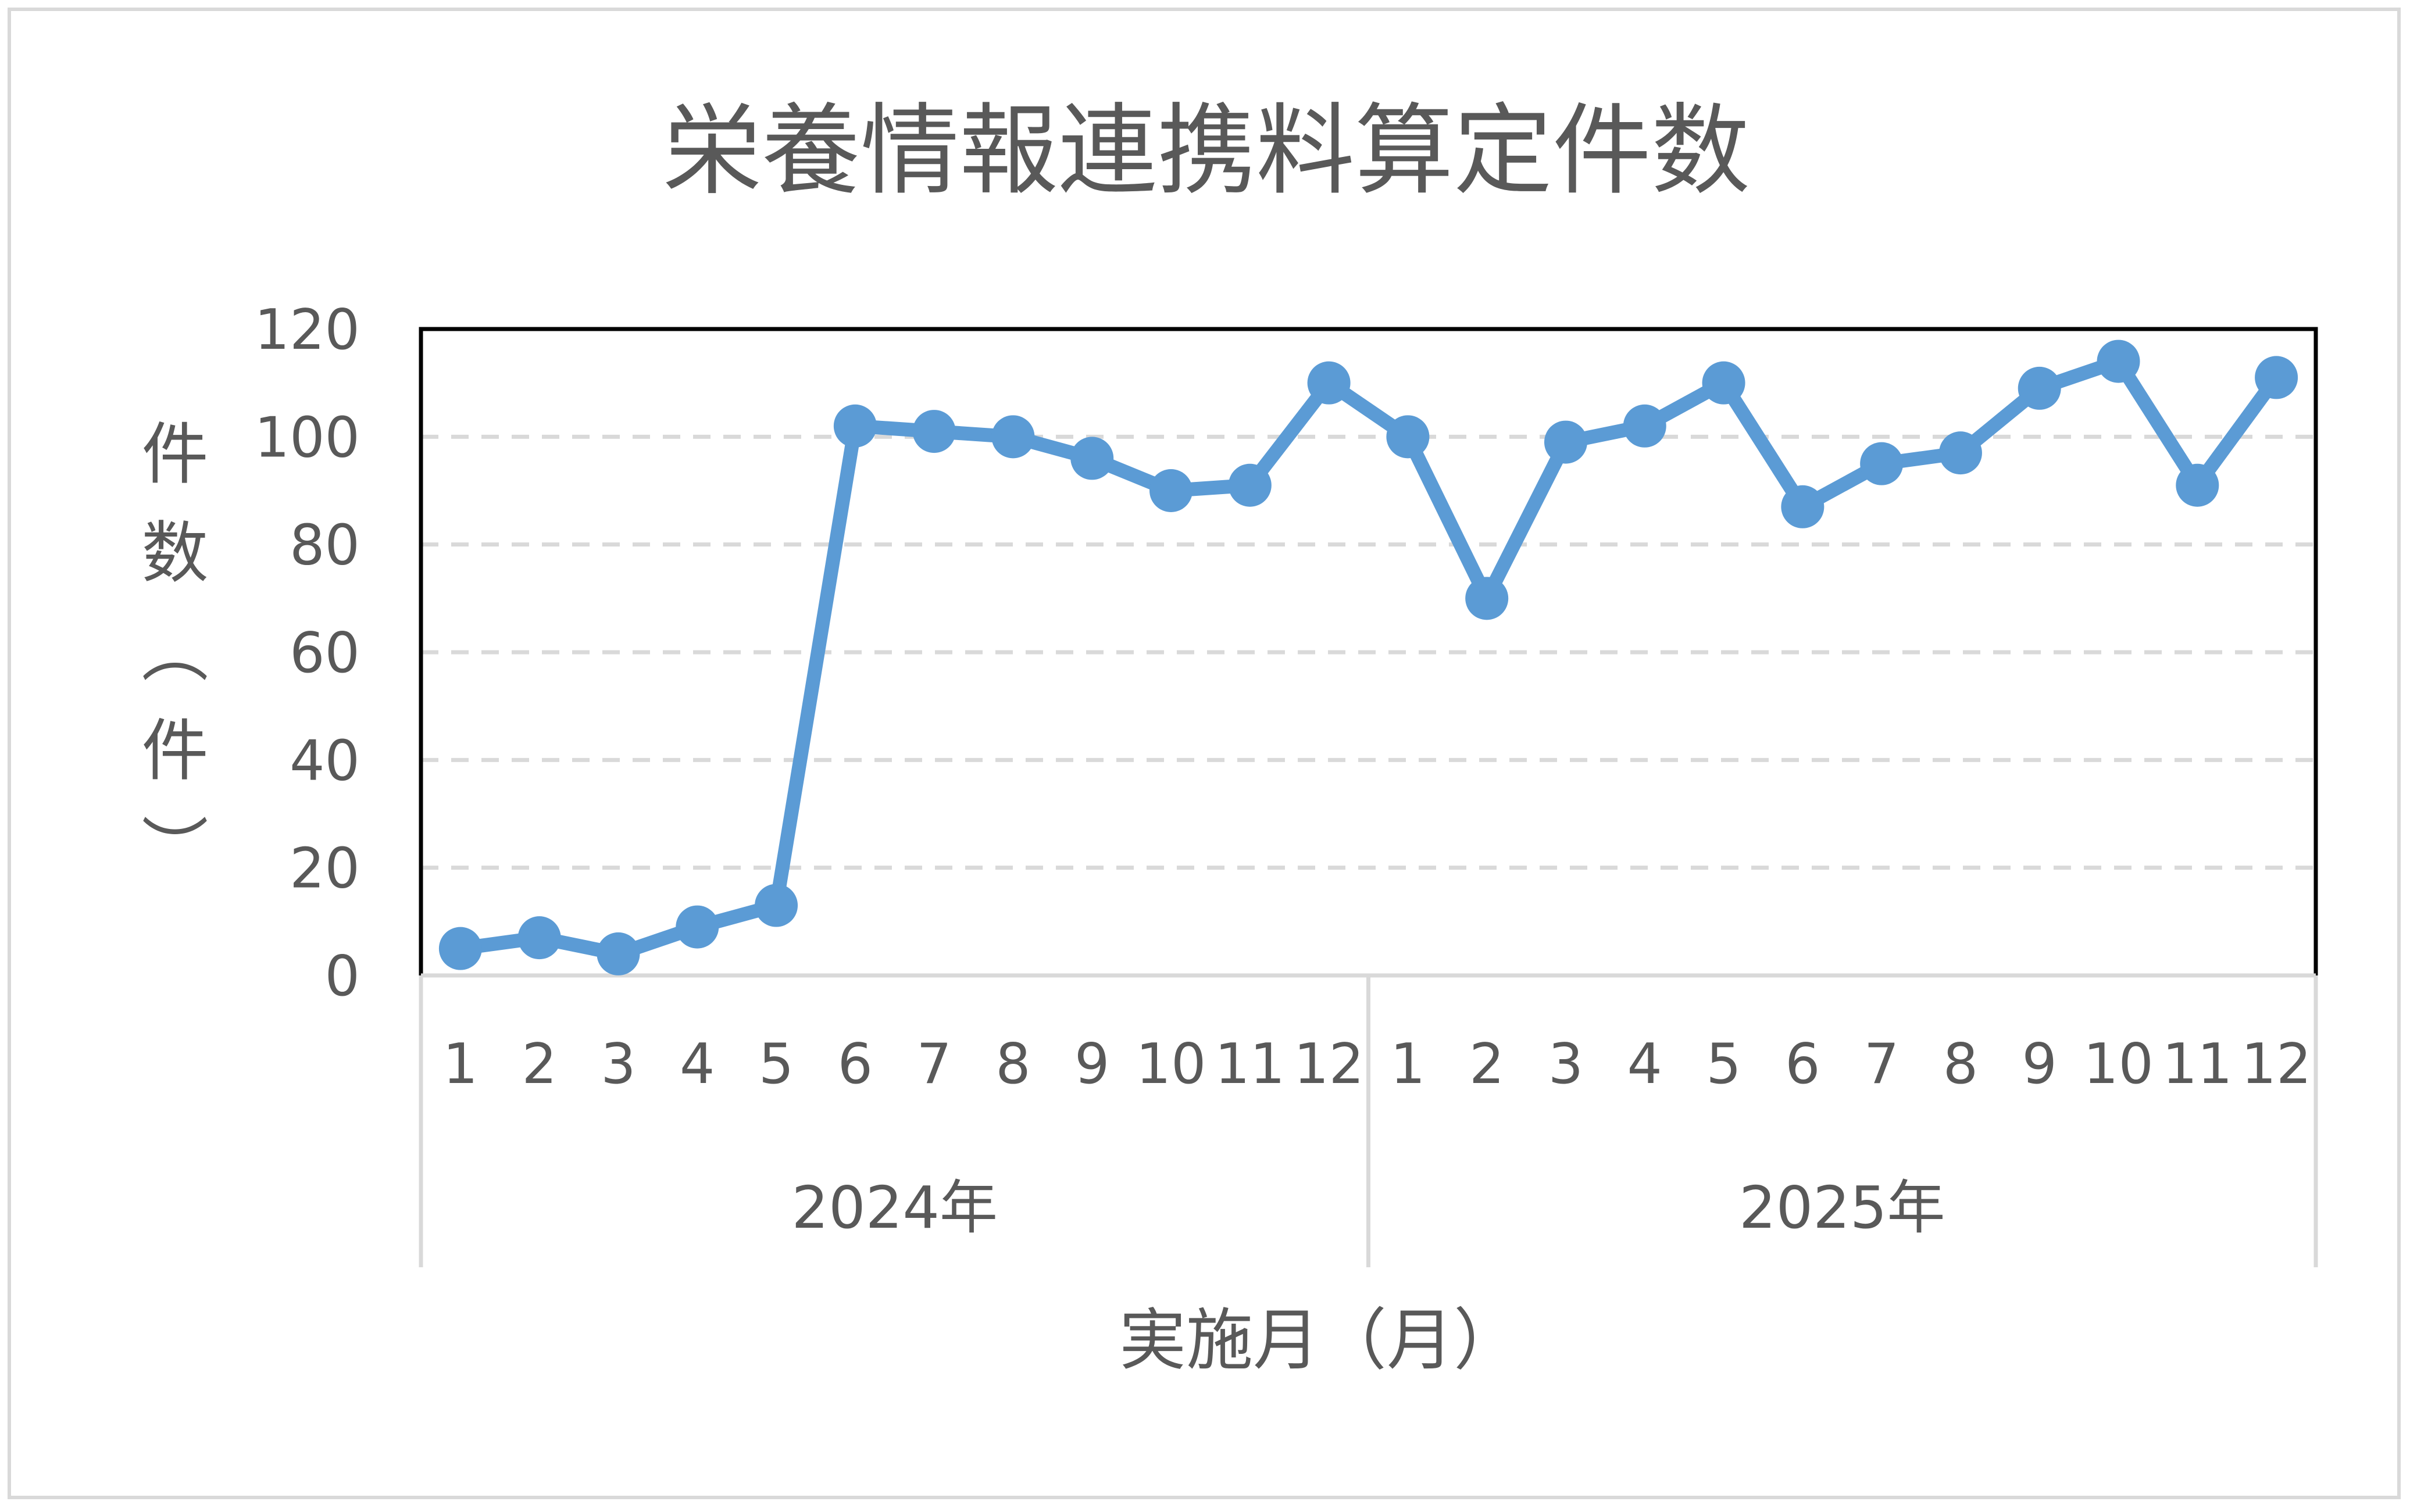 The width and height of the screenshot is (2410, 1512). Describe the element at coordinates (895, 1208) in the screenshot. I see `group-label: 2024年` at that location.